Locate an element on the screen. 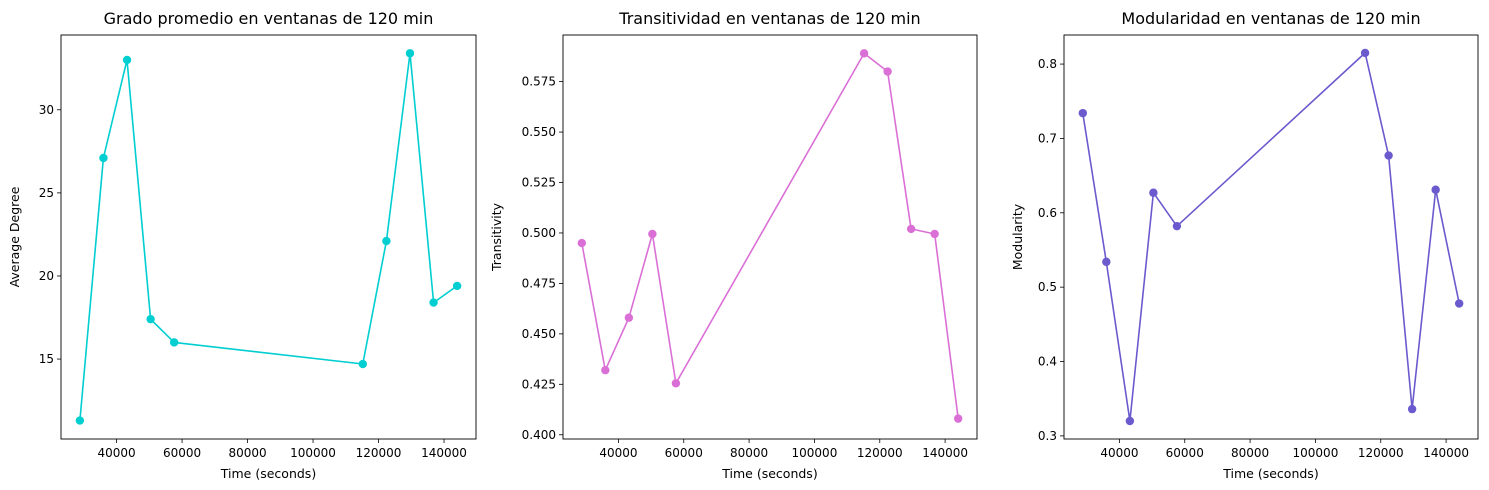 The width and height of the screenshot is (1489, 490). y-tick-label: 0.5 is located at coordinates (1047, 287).